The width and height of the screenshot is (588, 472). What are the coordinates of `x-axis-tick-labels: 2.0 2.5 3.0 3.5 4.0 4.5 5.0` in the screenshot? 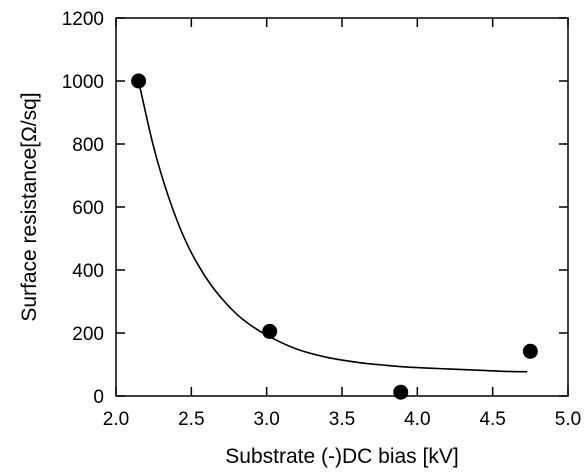 It's located at (342, 419).